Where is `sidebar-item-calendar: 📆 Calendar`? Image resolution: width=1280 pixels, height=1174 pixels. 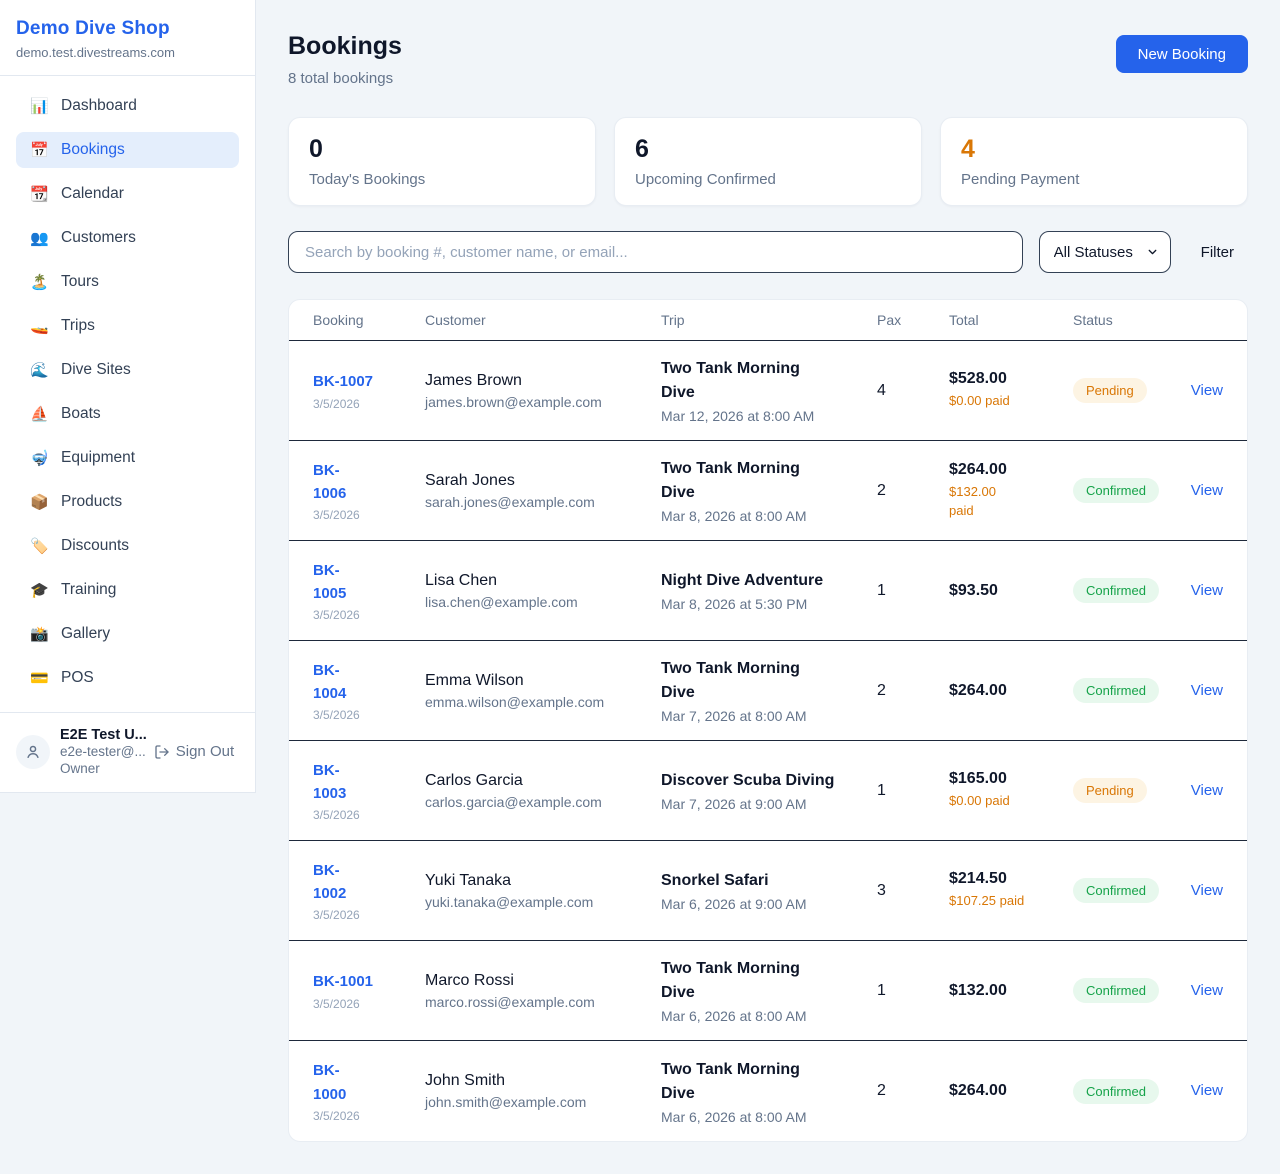 sidebar-item-calendar: 📆 Calendar is located at coordinates (127, 194).